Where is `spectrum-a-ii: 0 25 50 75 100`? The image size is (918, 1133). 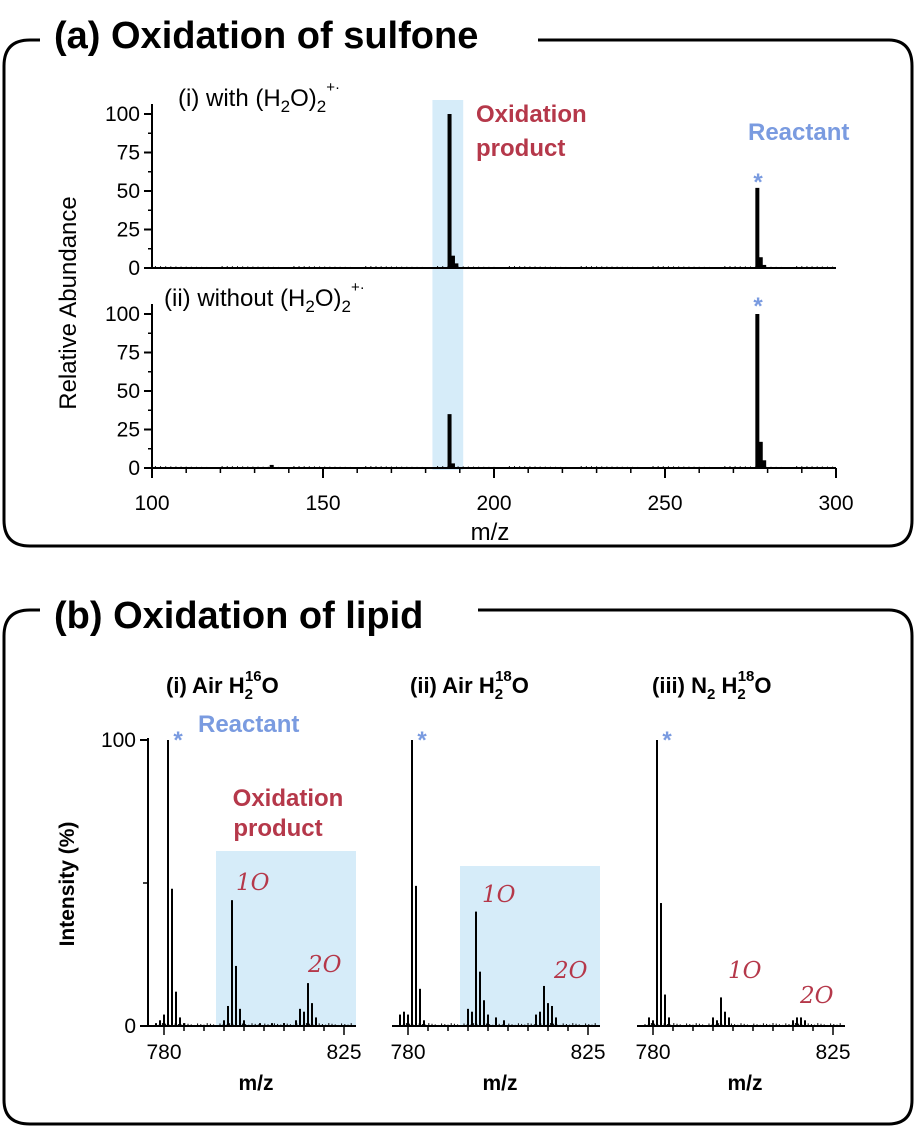 spectrum-a-ii: 0 25 50 75 100 is located at coordinates (470, 391).